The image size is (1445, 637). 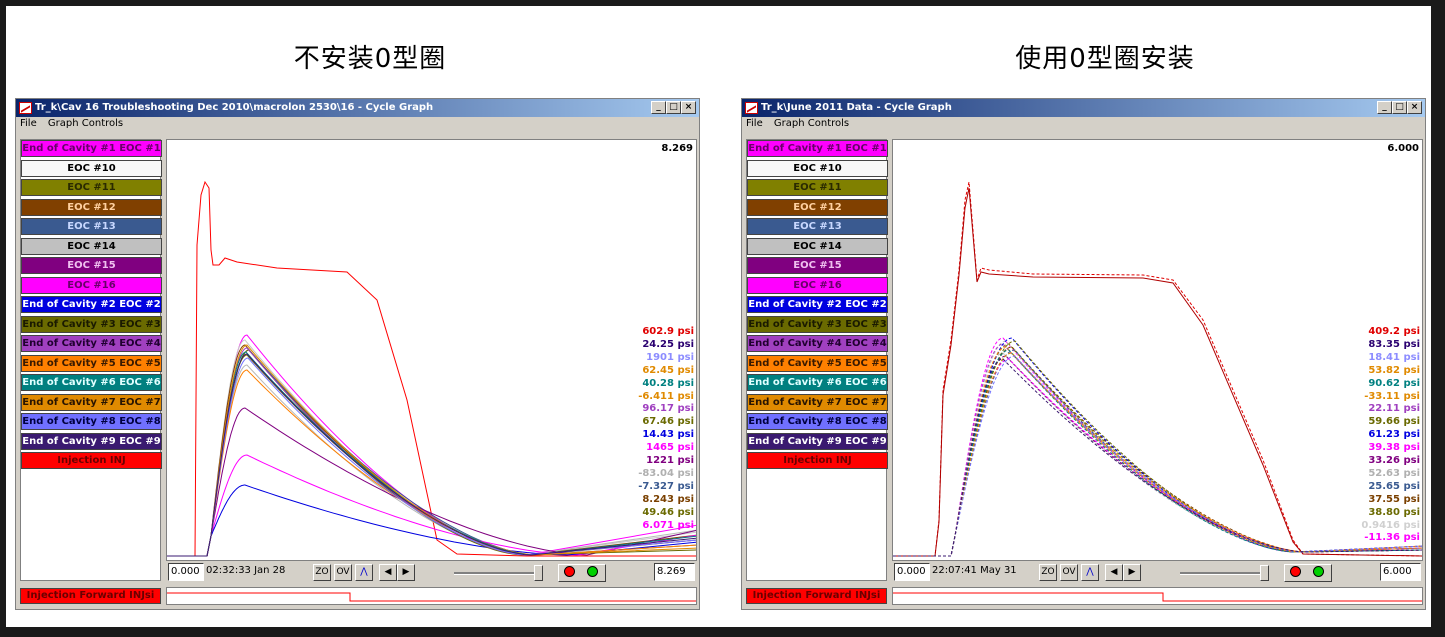 What do you see at coordinates (668, 512) in the screenshot?
I see `channel-readout: 49.46 psi` at bounding box center [668, 512].